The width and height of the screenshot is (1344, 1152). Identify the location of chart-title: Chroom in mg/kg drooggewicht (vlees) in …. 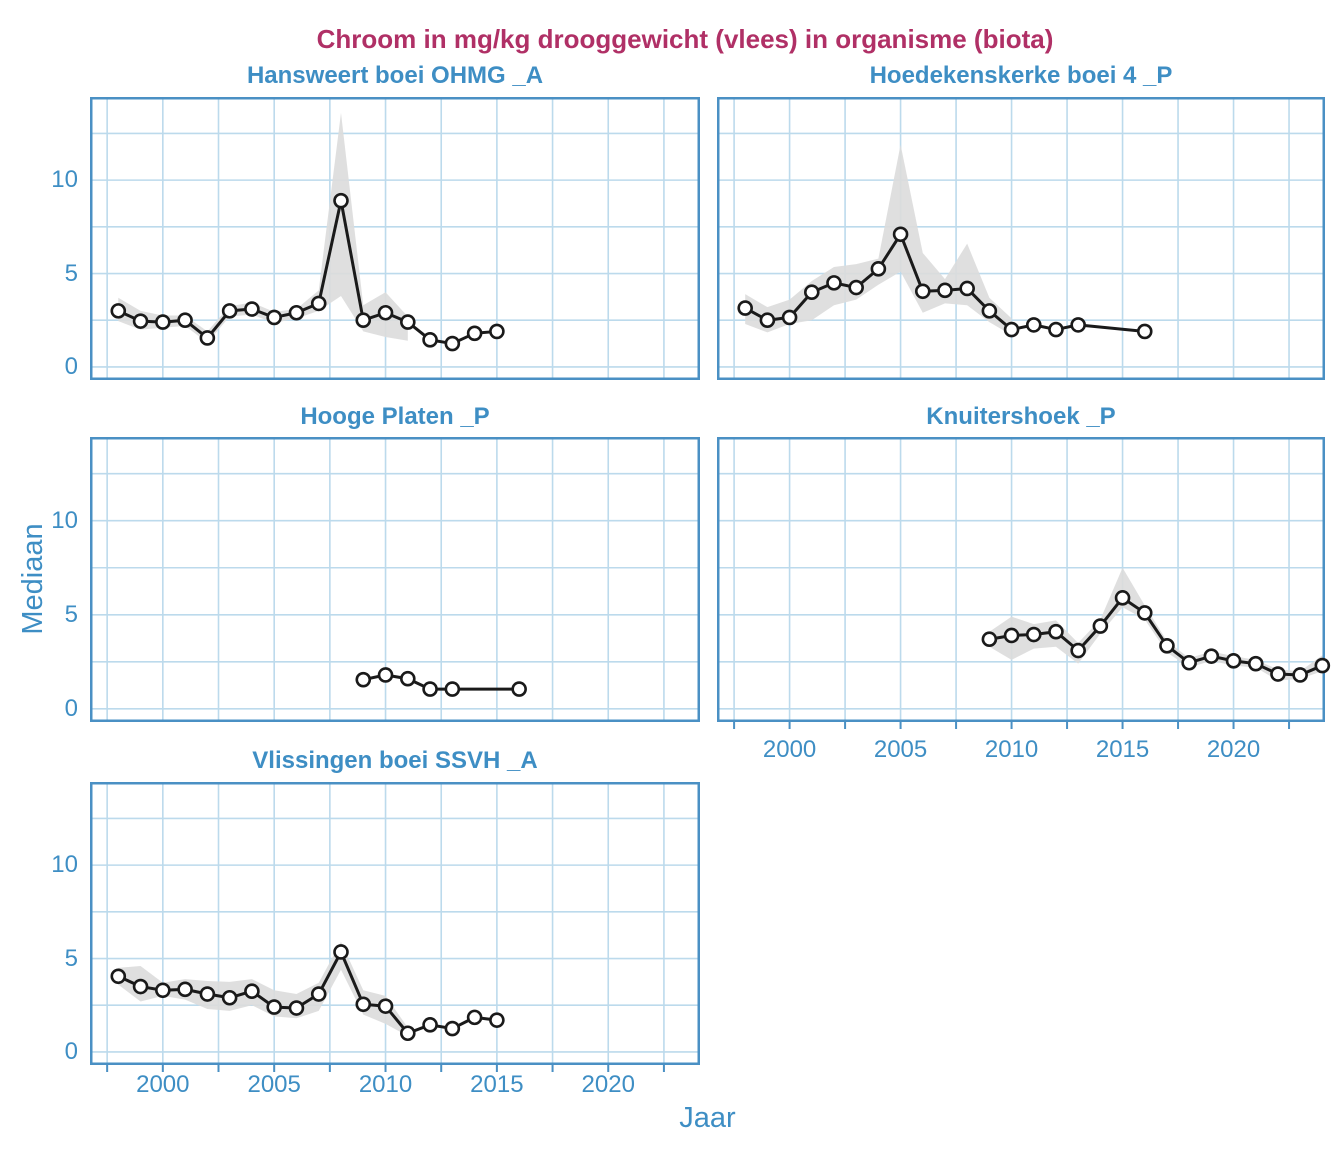
(685, 39).